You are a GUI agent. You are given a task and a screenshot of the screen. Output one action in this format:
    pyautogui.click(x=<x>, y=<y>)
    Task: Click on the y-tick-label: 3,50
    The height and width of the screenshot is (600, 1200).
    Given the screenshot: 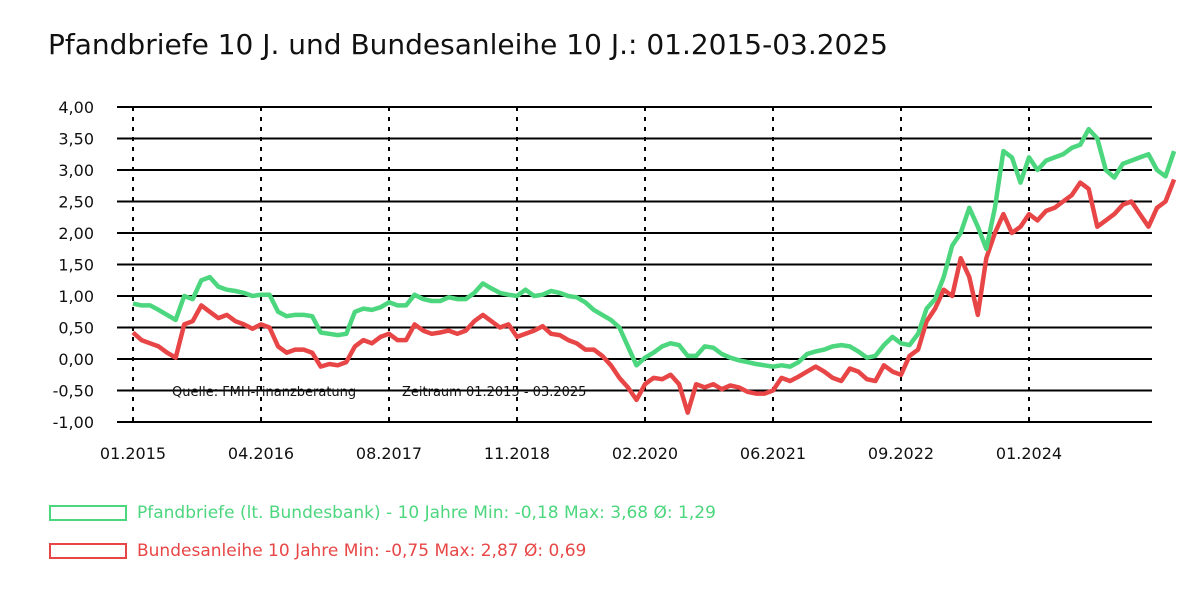 What is the action you would take?
    pyautogui.click(x=76, y=139)
    